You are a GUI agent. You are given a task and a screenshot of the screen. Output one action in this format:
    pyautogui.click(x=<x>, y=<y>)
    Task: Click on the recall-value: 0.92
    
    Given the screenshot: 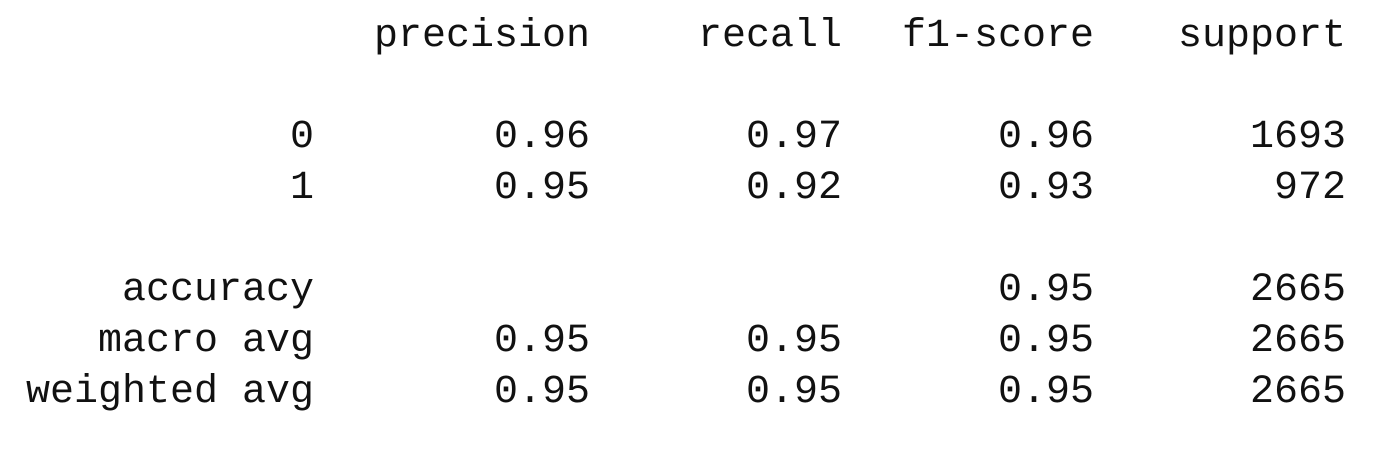 What is the action you would take?
    pyautogui.click(x=793, y=188)
    